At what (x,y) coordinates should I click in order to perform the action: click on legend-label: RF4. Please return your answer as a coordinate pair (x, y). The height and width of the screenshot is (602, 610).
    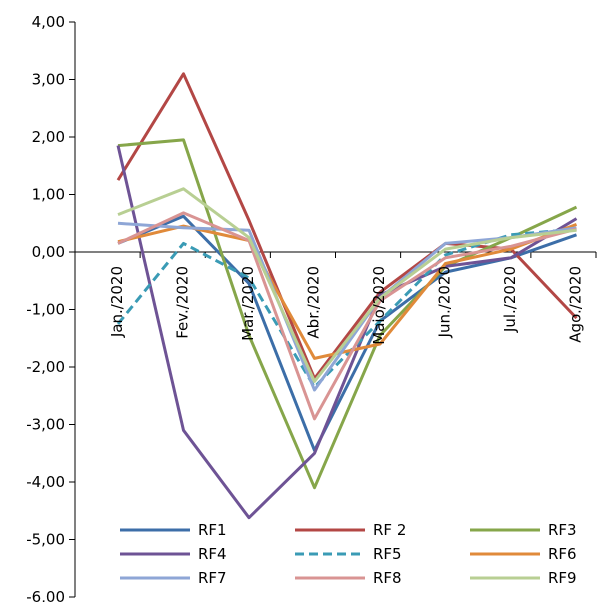
    Looking at the image, I should click on (212, 554).